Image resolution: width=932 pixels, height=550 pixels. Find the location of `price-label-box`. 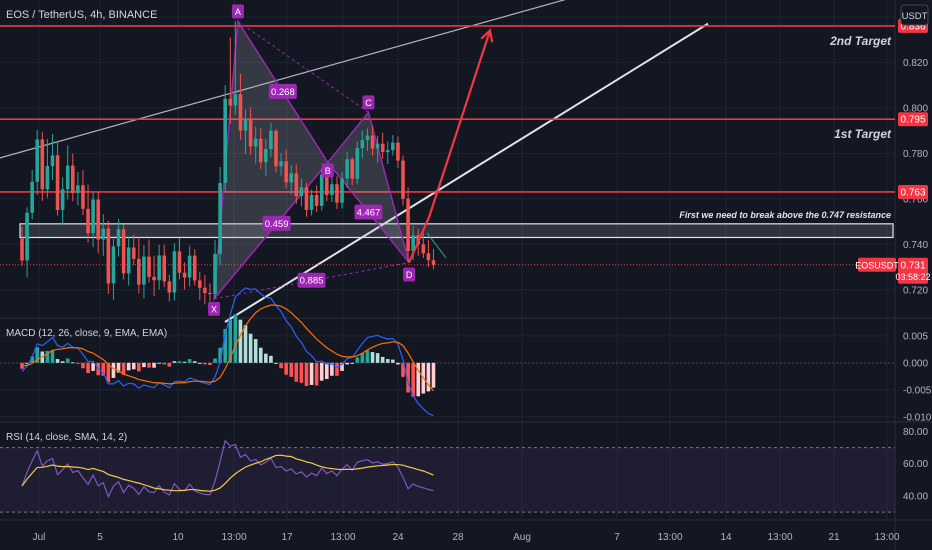

price-label-box is located at coordinates (913, 191).